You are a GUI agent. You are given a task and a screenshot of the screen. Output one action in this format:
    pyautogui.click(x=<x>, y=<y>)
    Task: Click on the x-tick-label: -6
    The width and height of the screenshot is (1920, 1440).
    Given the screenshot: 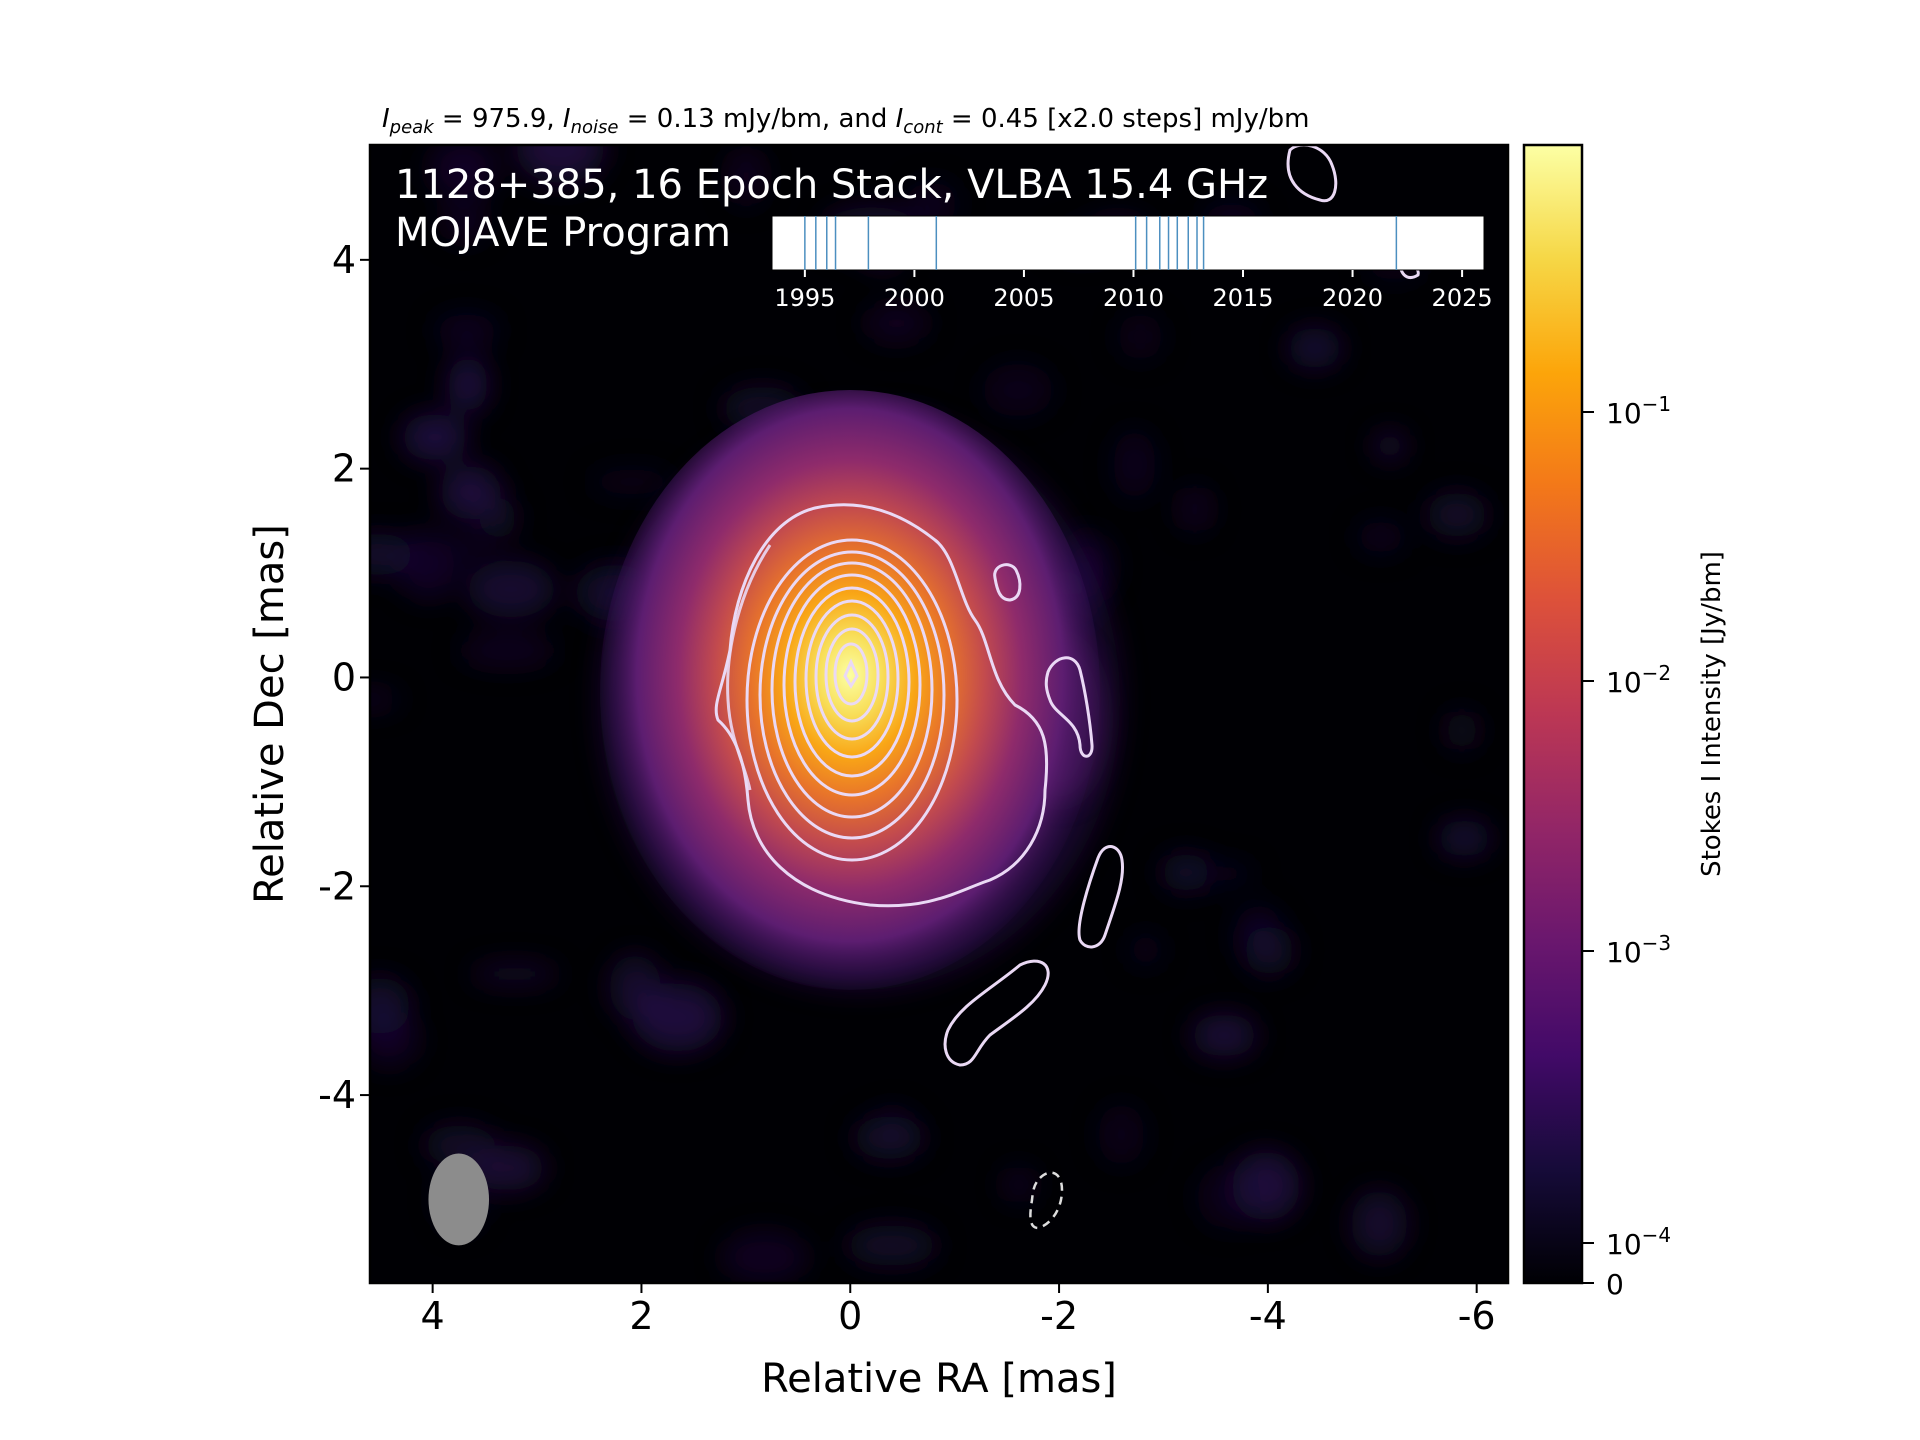 What is the action you would take?
    pyautogui.click(x=1477, y=1316)
    